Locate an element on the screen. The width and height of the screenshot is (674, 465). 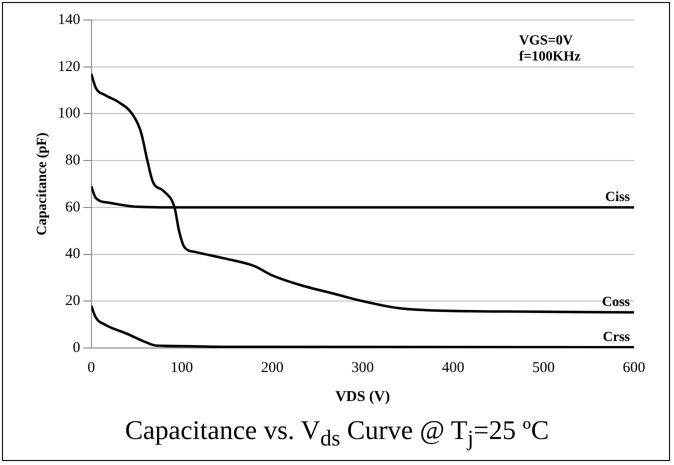
text: Capacitance vs. V$_{ds}$ Curve @ T$_{j}$=25 ºC is located at coordinates (337, 433).